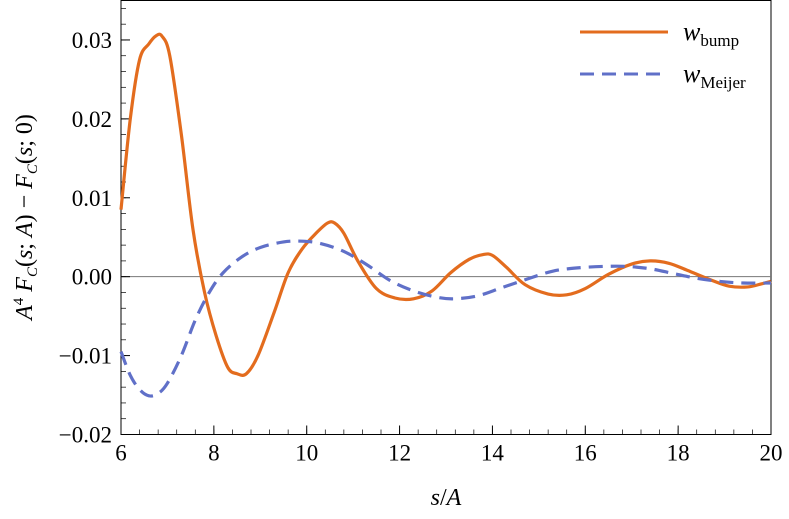 This screenshot has width=789, height=519. I want to click on y-tick-label: 0.03, so click(92, 40).